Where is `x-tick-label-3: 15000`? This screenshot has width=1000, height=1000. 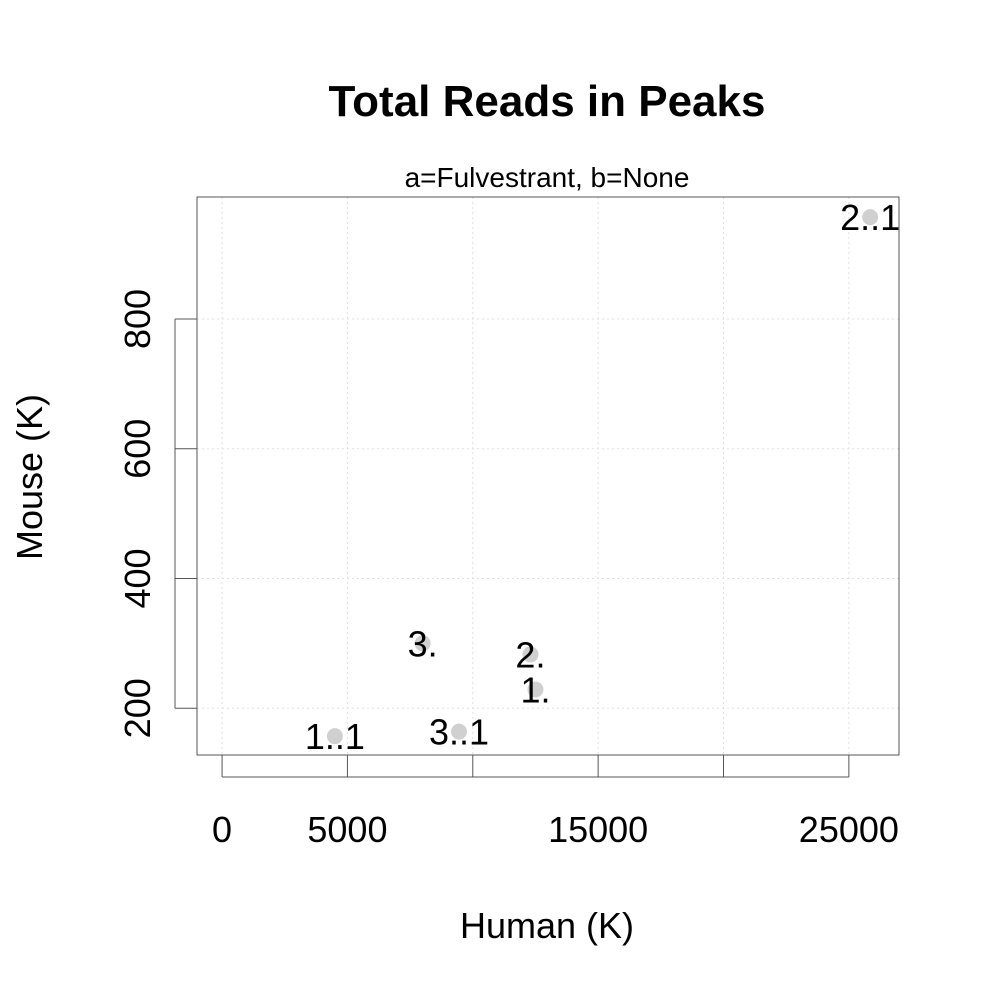 x-tick-label-3: 15000 is located at coordinates (598, 829).